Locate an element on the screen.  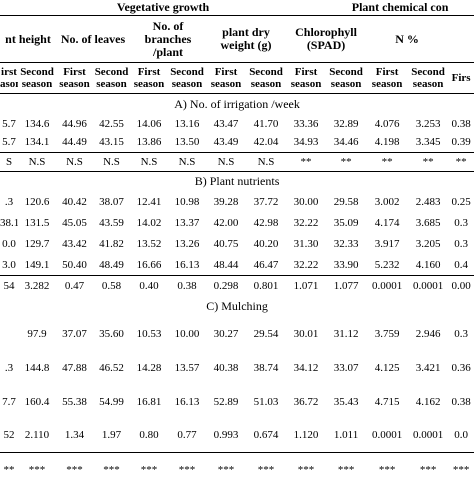
column-header: nt height is located at coordinates (28, 39).